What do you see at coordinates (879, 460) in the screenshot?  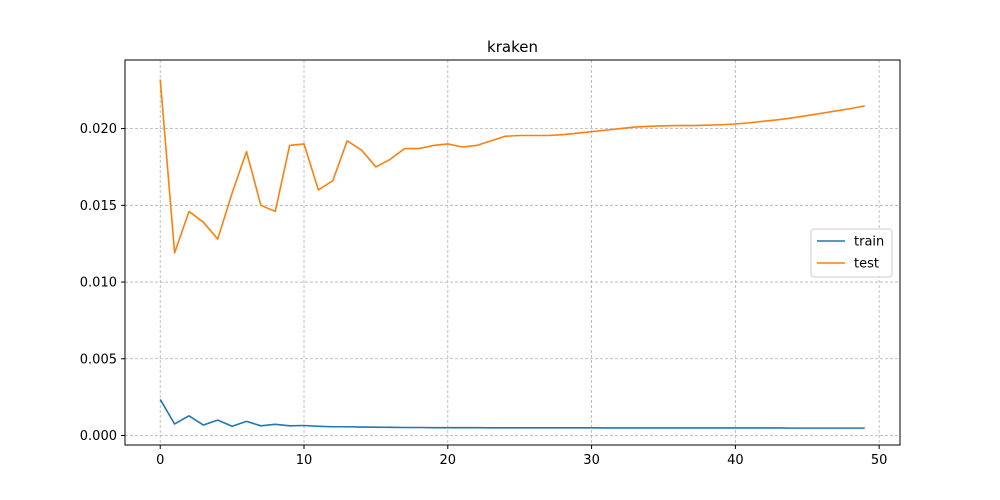 I see `x-tick-label: 50` at bounding box center [879, 460].